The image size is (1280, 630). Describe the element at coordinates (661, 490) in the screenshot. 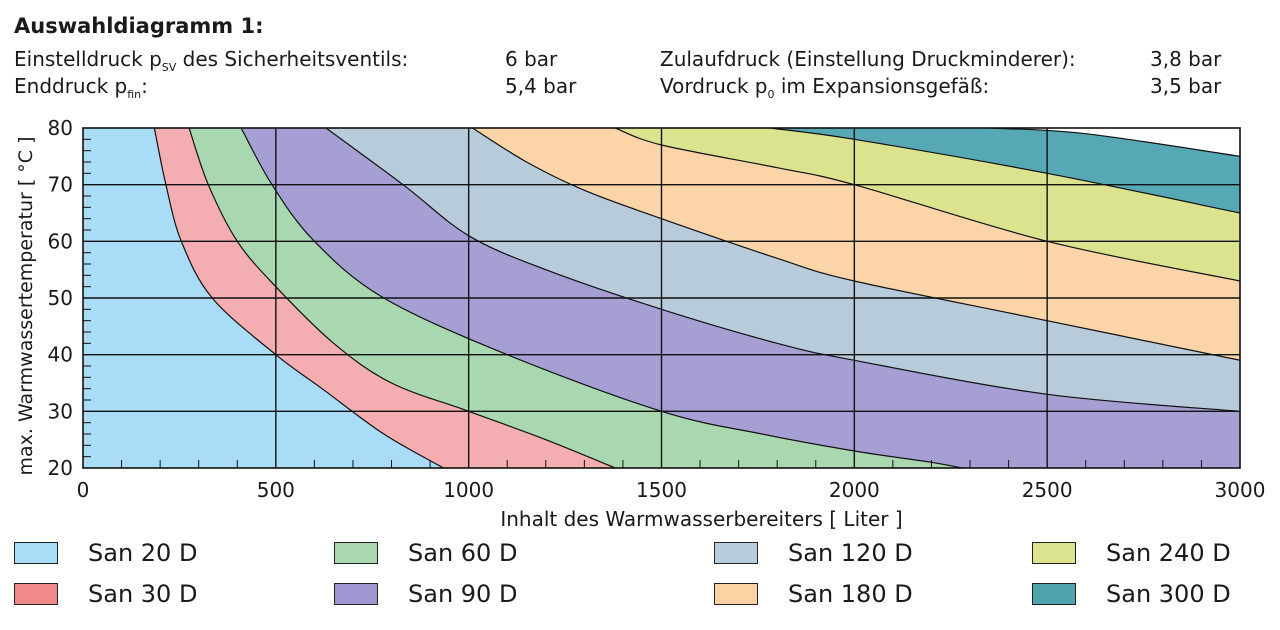

I see `x-tick-label-1500: 1500` at that location.